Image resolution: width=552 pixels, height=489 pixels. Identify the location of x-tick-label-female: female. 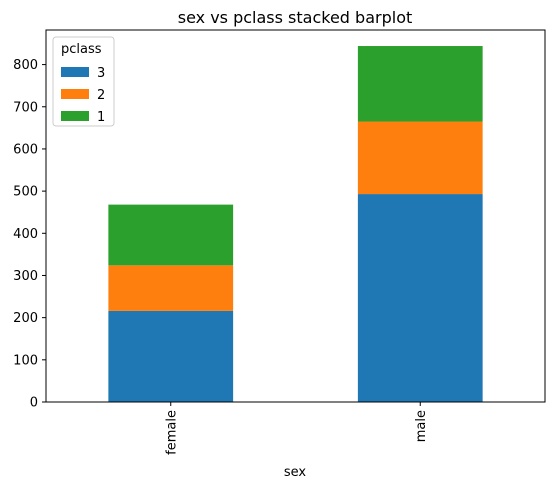
(171, 432).